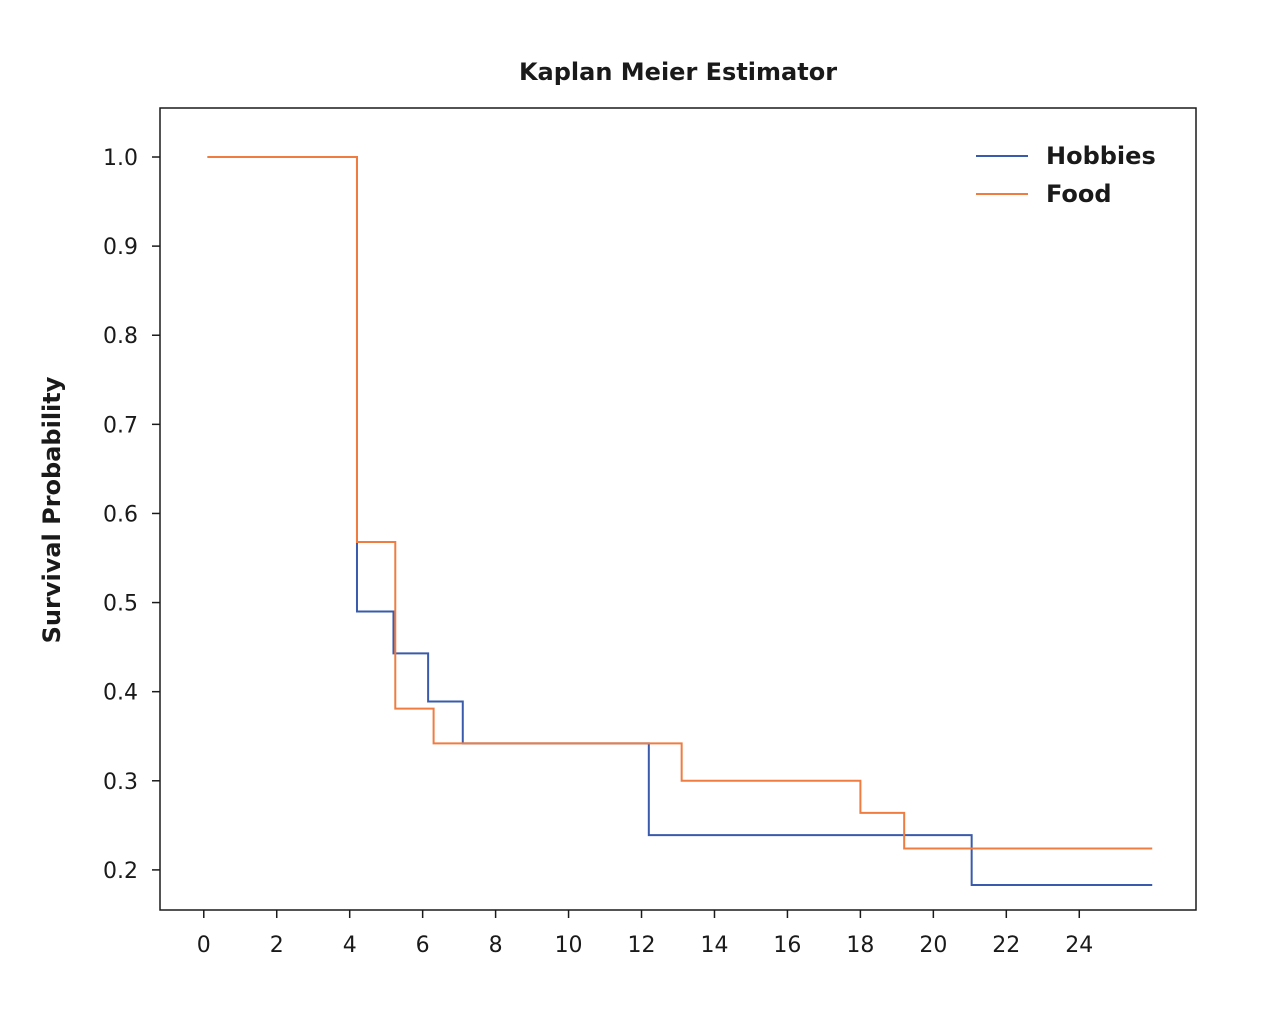 The image size is (1288, 1034). Describe the element at coordinates (423, 945) in the screenshot. I see `x-tick-label: 6` at that location.